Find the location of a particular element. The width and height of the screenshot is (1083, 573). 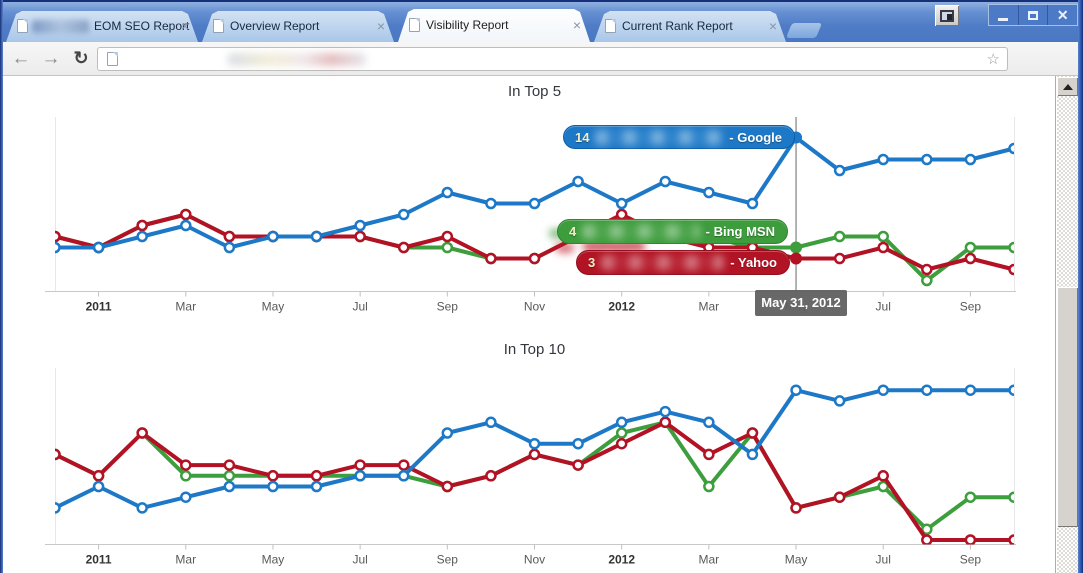

close-button: ✕ is located at coordinates (1062, 15).